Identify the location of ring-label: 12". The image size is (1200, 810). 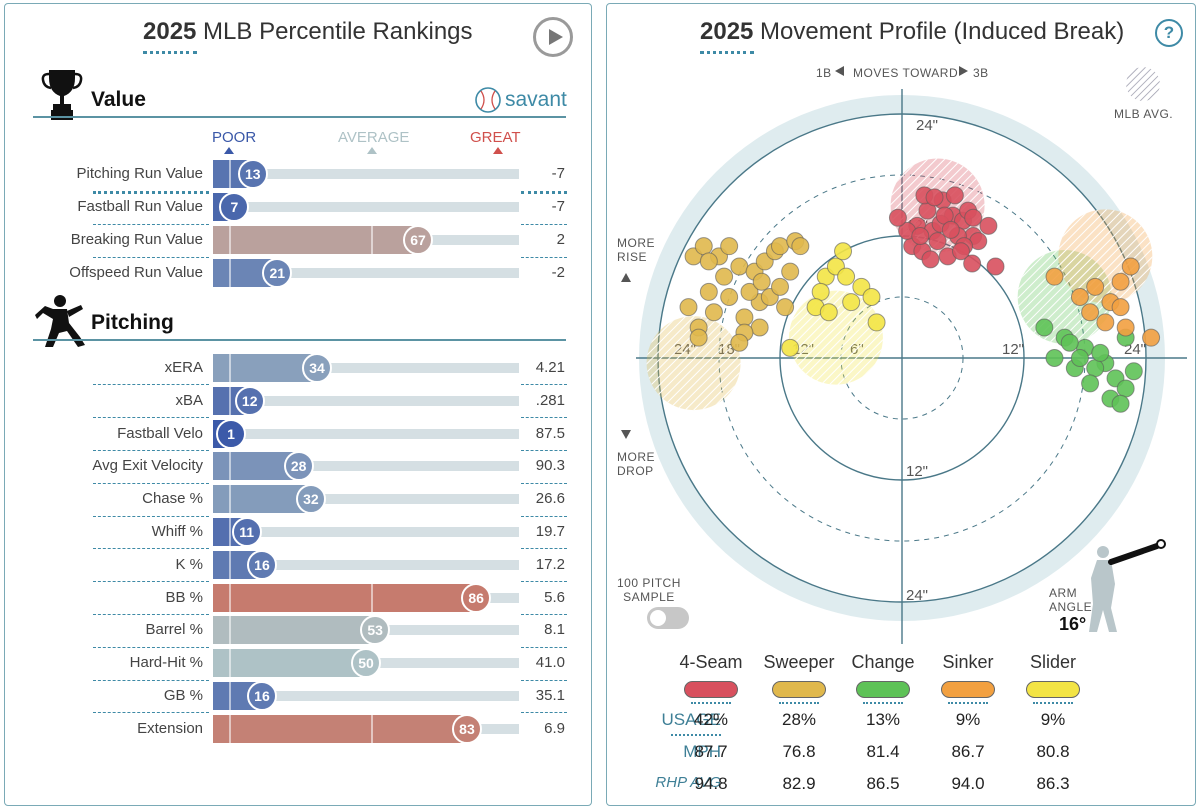
(917, 471).